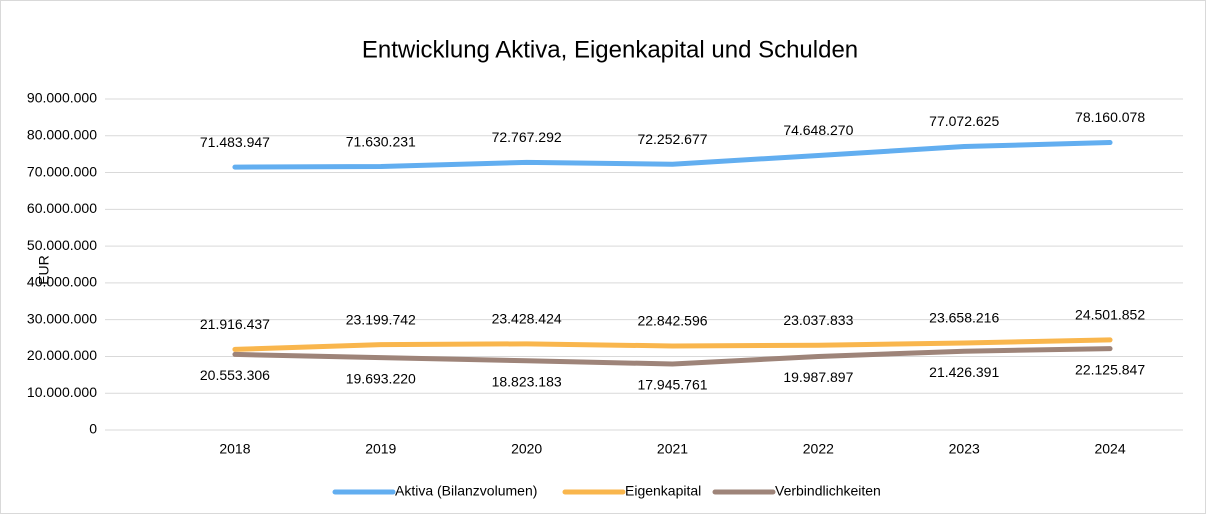 The image size is (1207, 515). Describe the element at coordinates (818, 320) in the screenshot. I see `data-label: 23.037.833` at that location.